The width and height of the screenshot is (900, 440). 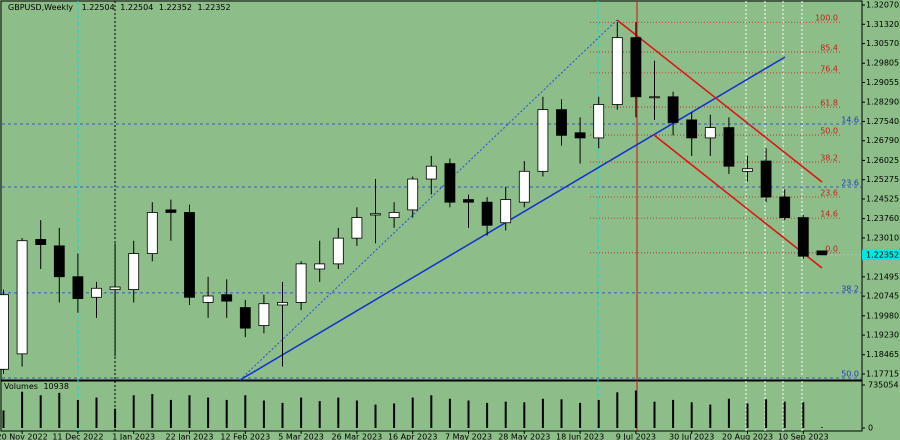 I want to click on volume-panel, so click(x=431, y=406).